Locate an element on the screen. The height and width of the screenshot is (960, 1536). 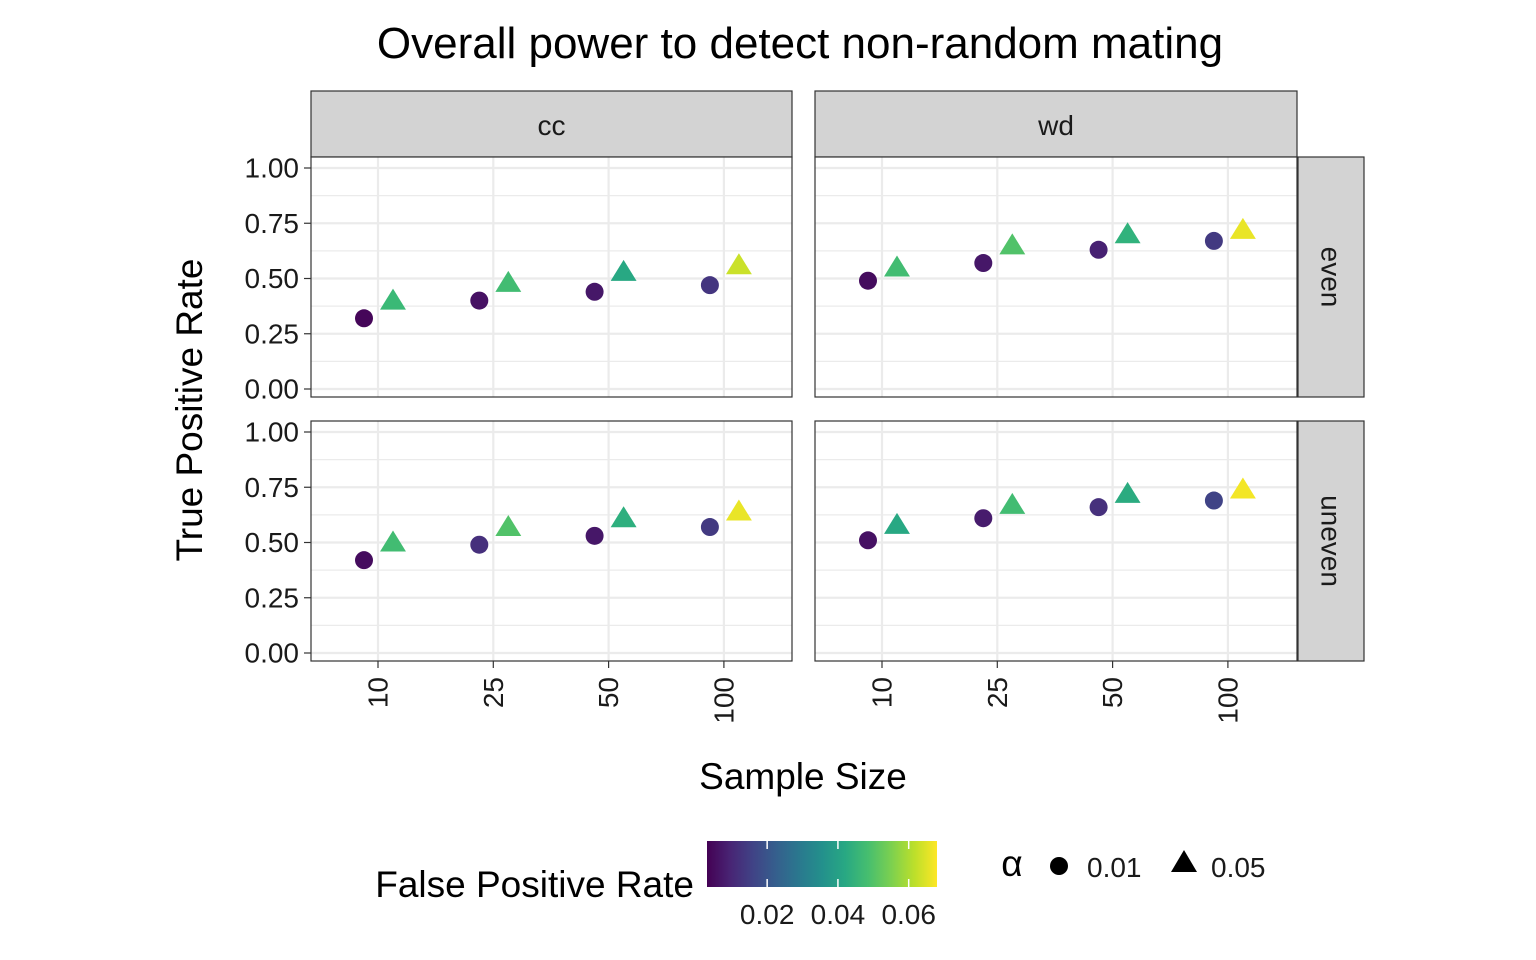
legend-triangle-icon is located at coordinates (1184, 861).